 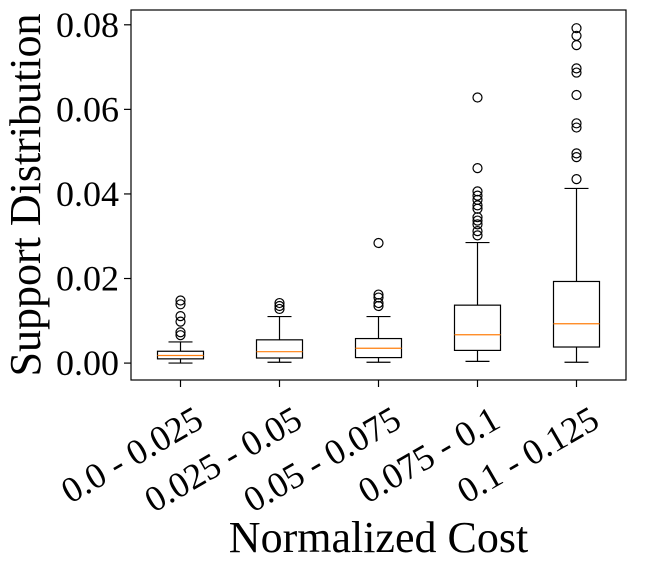 What do you see at coordinates (87, 109) in the screenshot?
I see `y-tick-label: 0.06` at bounding box center [87, 109].